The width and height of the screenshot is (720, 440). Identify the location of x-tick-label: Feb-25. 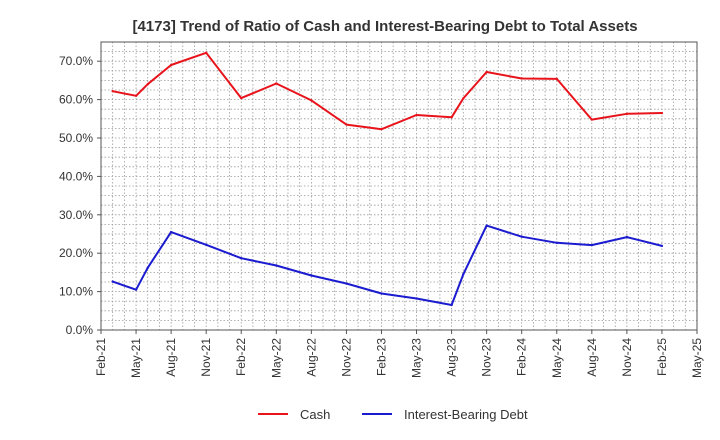
(662, 357).